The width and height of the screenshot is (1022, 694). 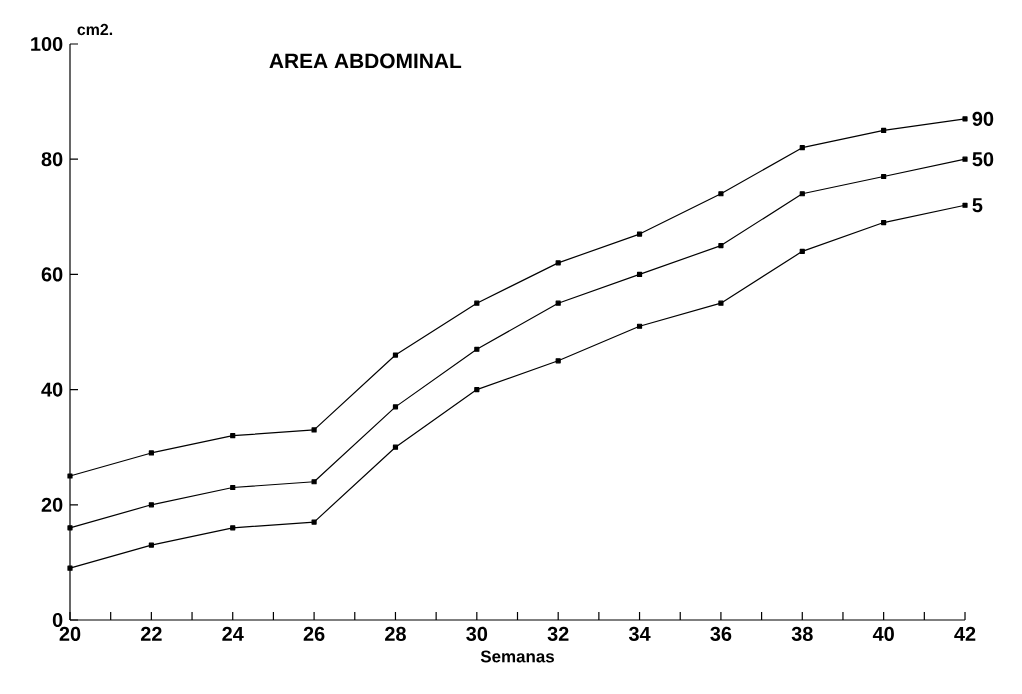 What do you see at coordinates (365, 61) in the screenshot?
I see `chart-title: AREA ABDOMINAL` at bounding box center [365, 61].